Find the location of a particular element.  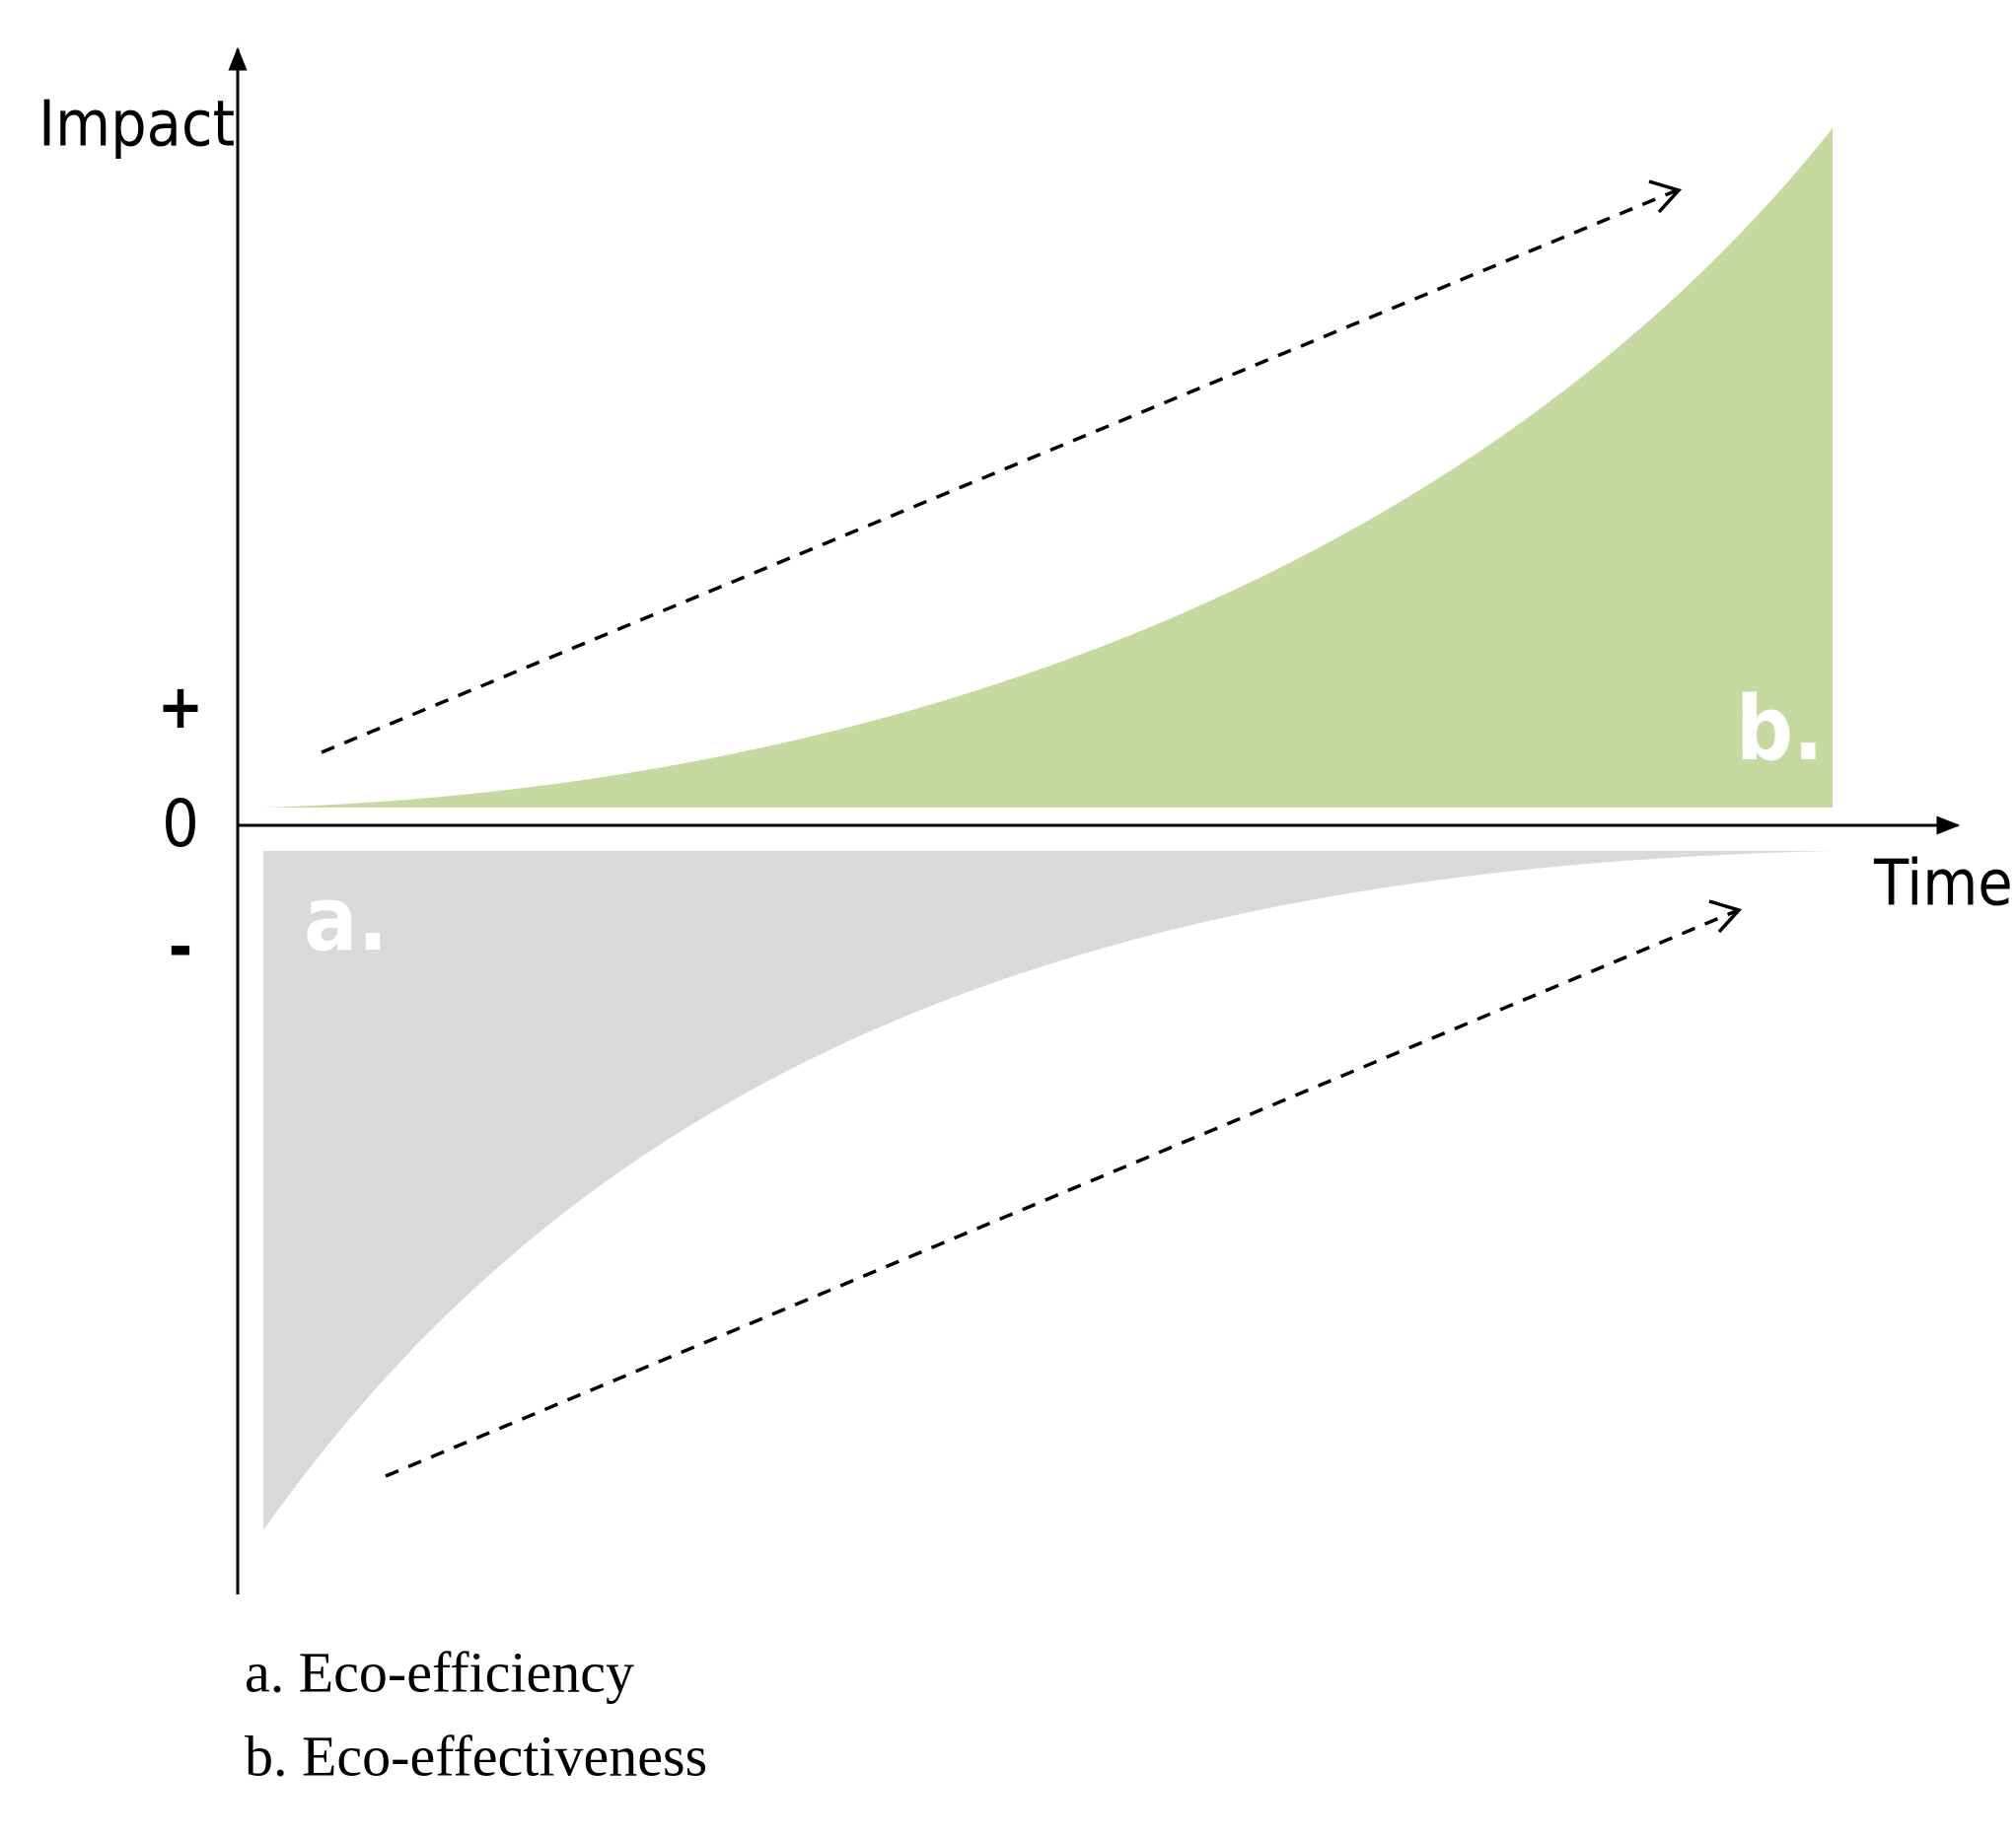

legend-entry: a. Eco-efficiency is located at coordinates (439, 1672).